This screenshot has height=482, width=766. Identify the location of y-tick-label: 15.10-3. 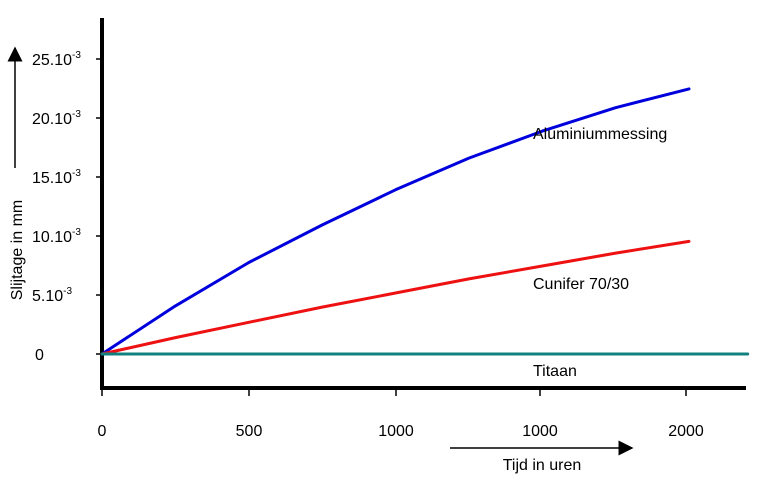
(56, 177).